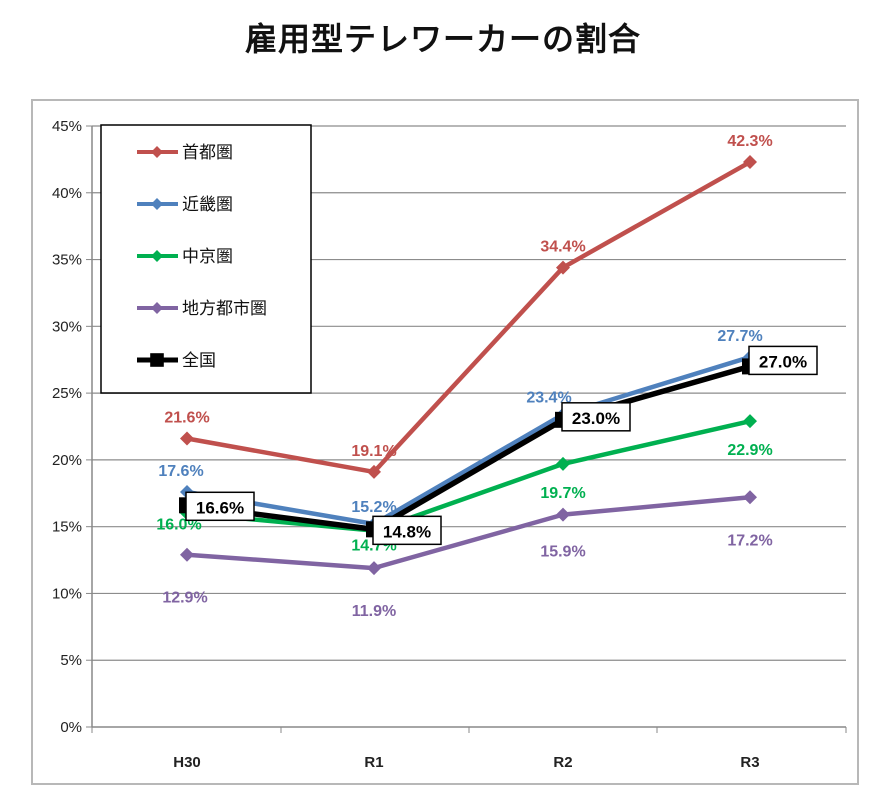 The width and height of the screenshot is (886, 804). Describe the element at coordinates (749, 141) in the screenshot. I see `data-label: 42.3%` at that location.